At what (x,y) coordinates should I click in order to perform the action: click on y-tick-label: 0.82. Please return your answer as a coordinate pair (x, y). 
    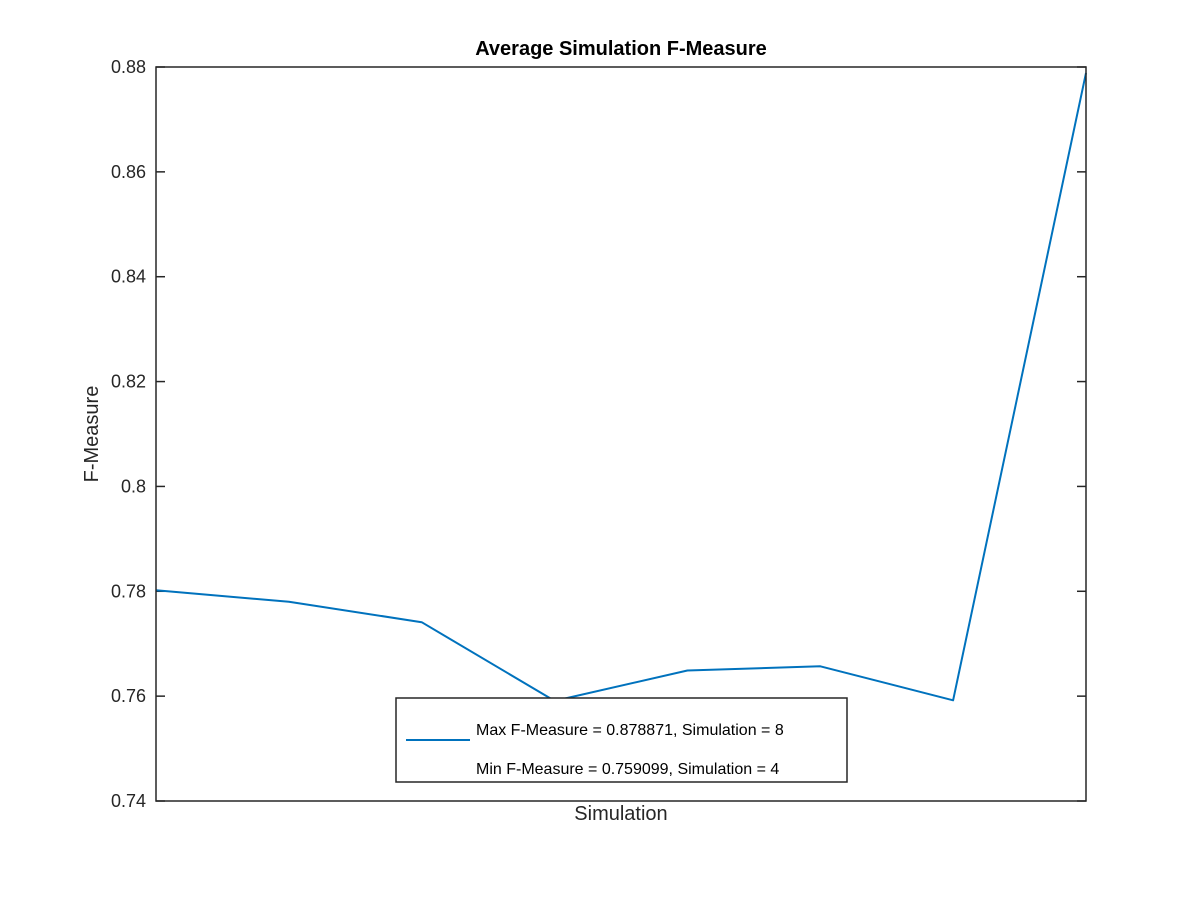
    Looking at the image, I should click on (128, 382).